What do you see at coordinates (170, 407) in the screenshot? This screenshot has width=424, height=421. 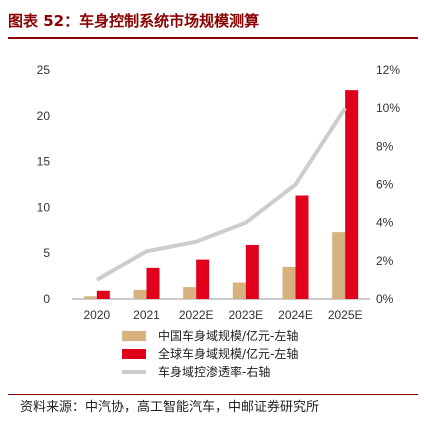 I see `source-note: 资料来源：中汽协，高工智能汽车，中邮证券研究所` at bounding box center [170, 407].